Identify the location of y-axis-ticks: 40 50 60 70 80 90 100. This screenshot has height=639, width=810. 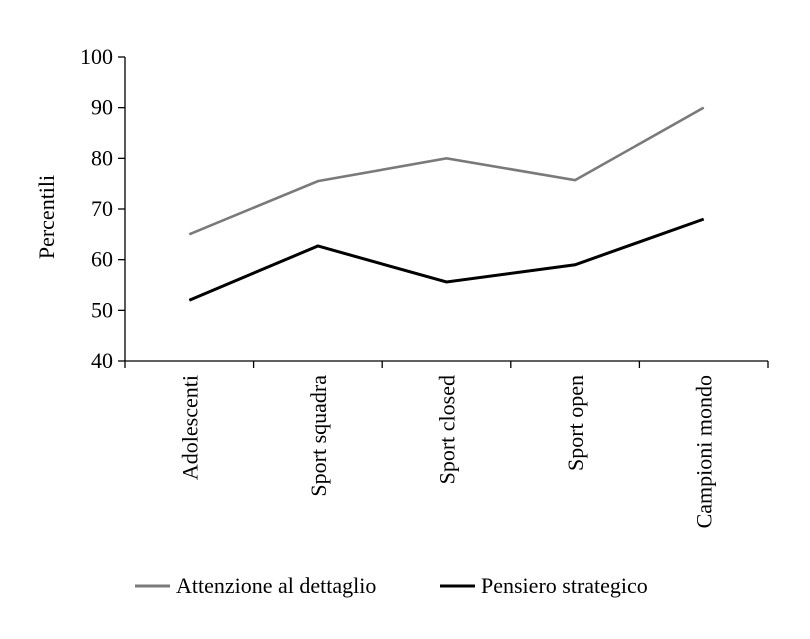
(102, 208).